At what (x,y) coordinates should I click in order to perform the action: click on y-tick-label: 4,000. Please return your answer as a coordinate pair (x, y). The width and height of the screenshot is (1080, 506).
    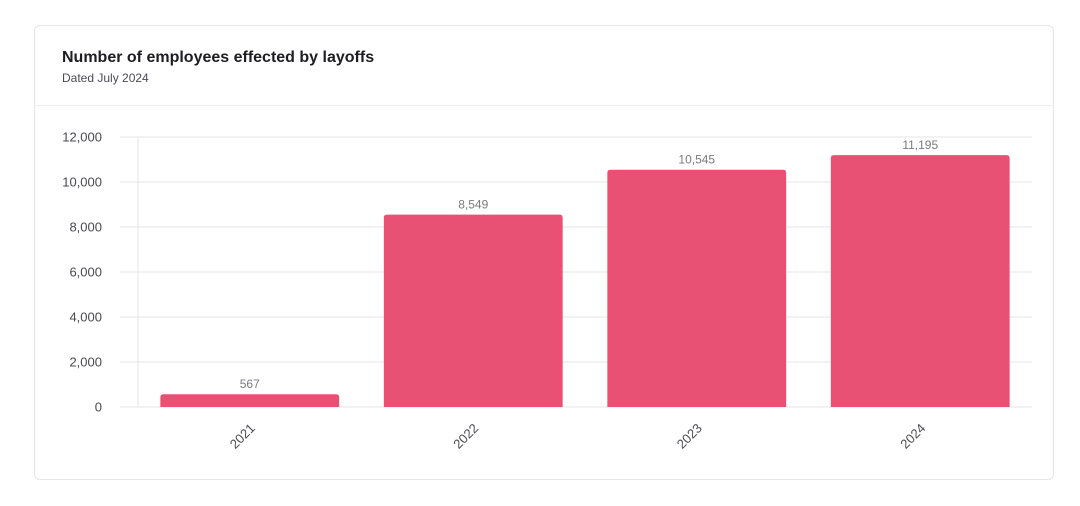
    Looking at the image, I should click on (85, 317).